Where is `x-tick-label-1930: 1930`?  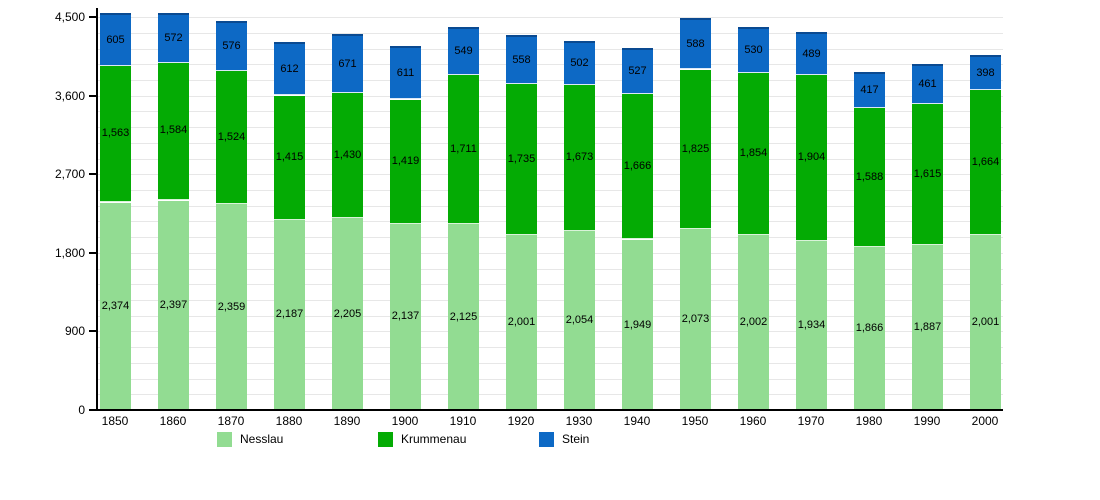 x-tick-label-1930: 1930 is located at coordinates (579, 421).